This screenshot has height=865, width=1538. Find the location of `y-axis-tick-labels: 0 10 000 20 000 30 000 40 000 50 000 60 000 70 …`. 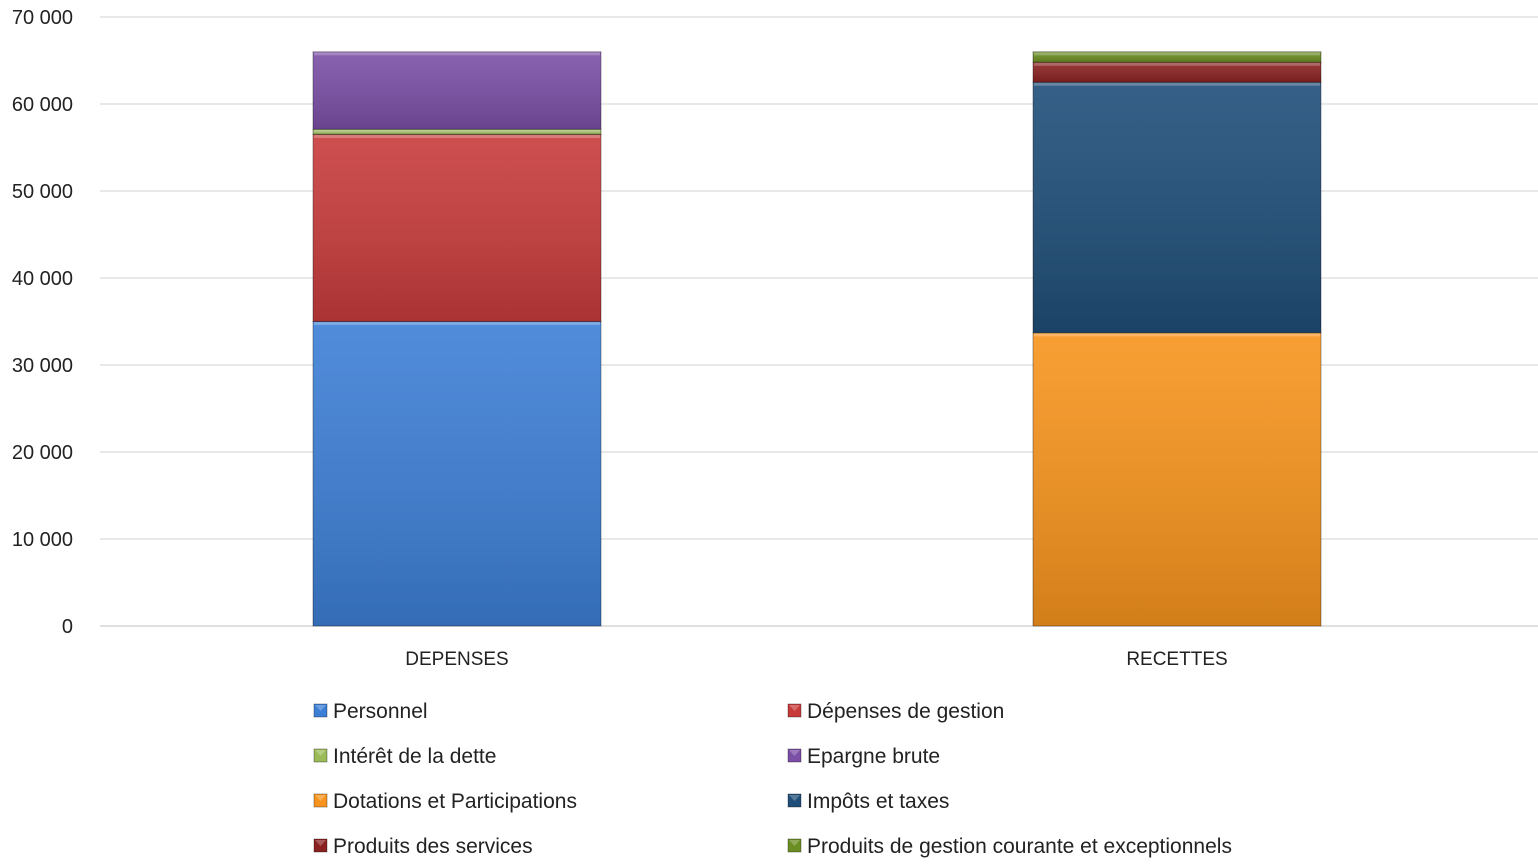

y-axis-tick-labels: 0 10 000 20 000 30 000 40 000 50 000 60 000 70 … is located at coordinates (42, 322).